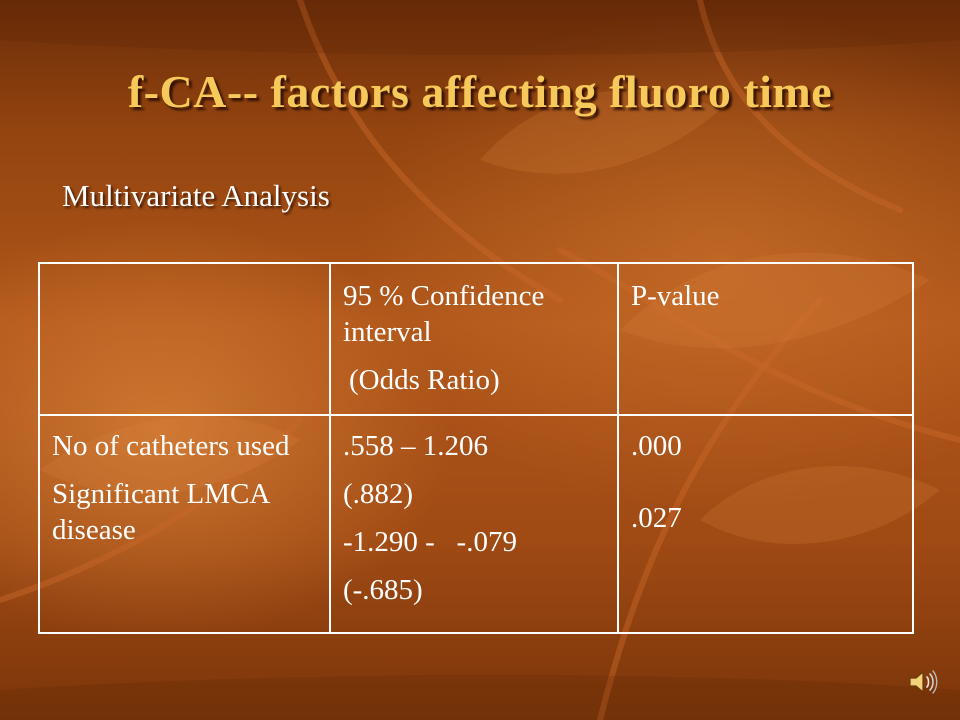  What do you see at coordinates (378, 494) in the screenshot?
I see `odds-ratio-1: (.882)` at bounding box center [378, 494].